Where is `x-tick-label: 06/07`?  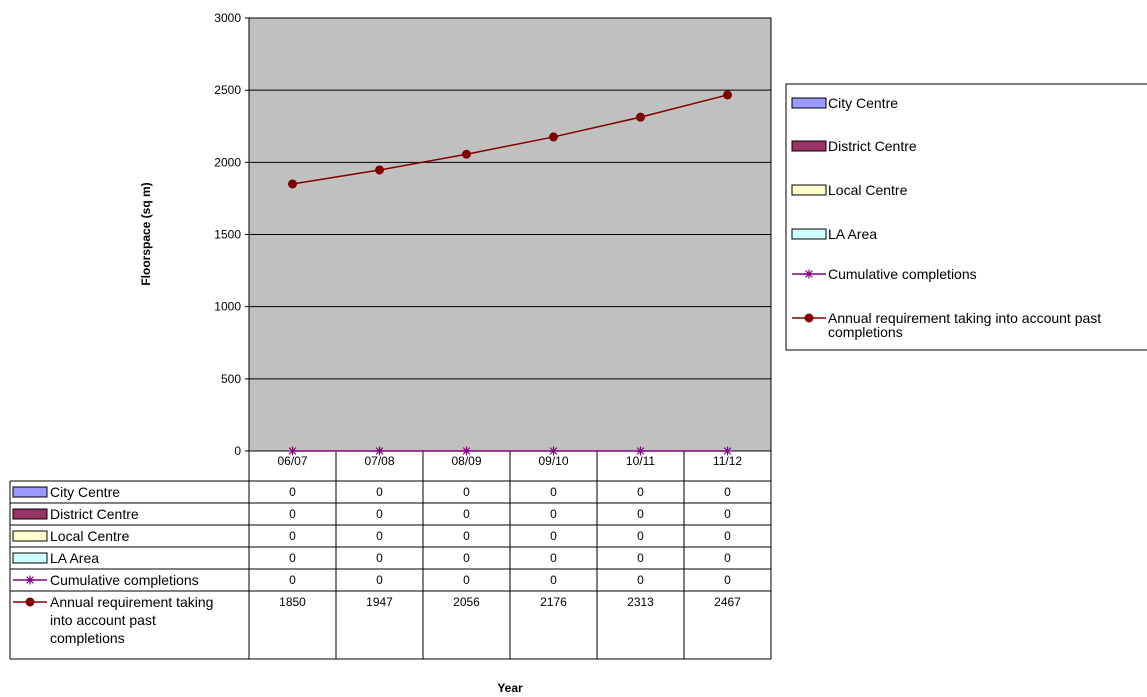
x-tick-label: 06/07 is located at coordinates (292, 461).